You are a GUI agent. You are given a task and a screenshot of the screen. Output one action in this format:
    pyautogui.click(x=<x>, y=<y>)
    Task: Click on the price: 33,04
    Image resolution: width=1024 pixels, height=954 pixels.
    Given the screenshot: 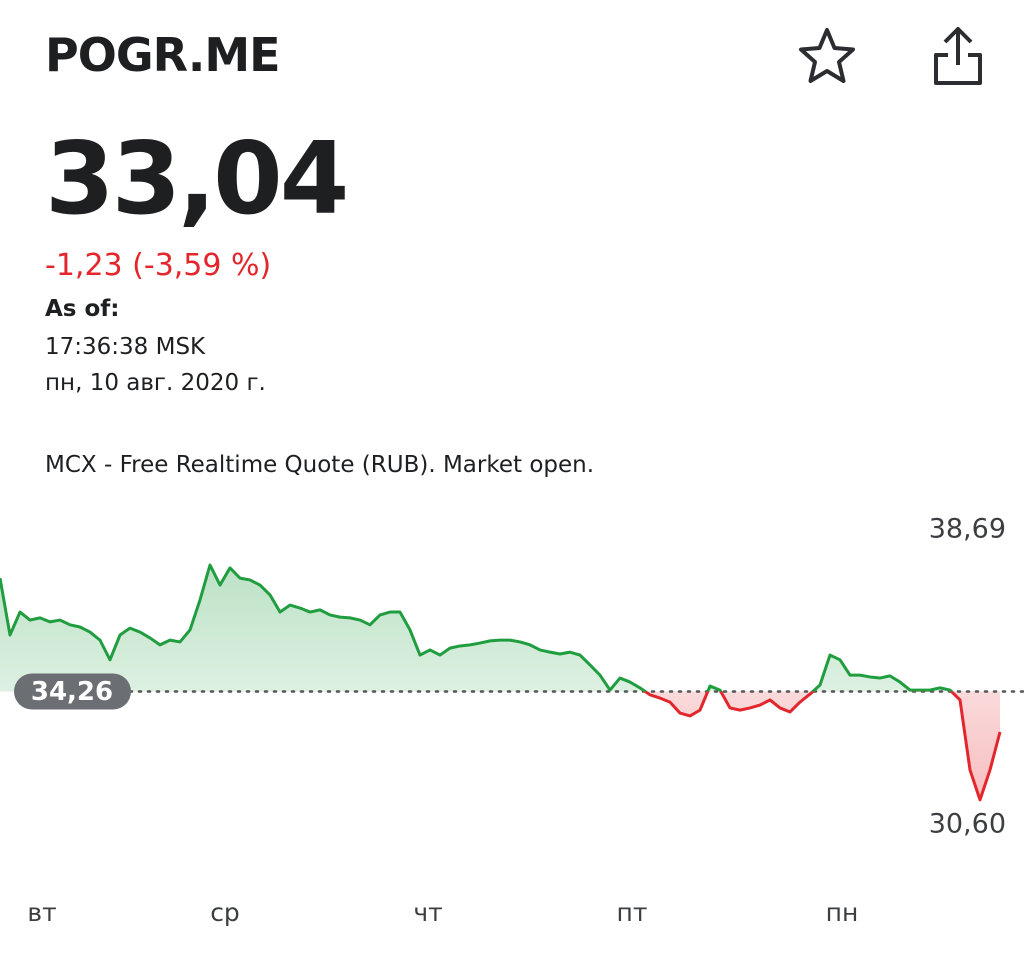 What is the action you would take?
    pyautogui.click(x=197, y=178)
    